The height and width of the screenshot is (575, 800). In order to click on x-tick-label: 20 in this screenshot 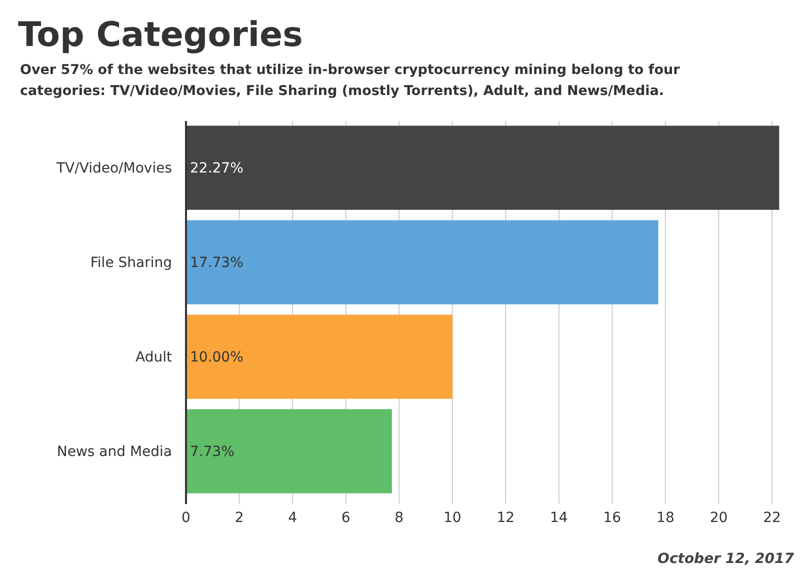, I will do `click(719, 518)`.